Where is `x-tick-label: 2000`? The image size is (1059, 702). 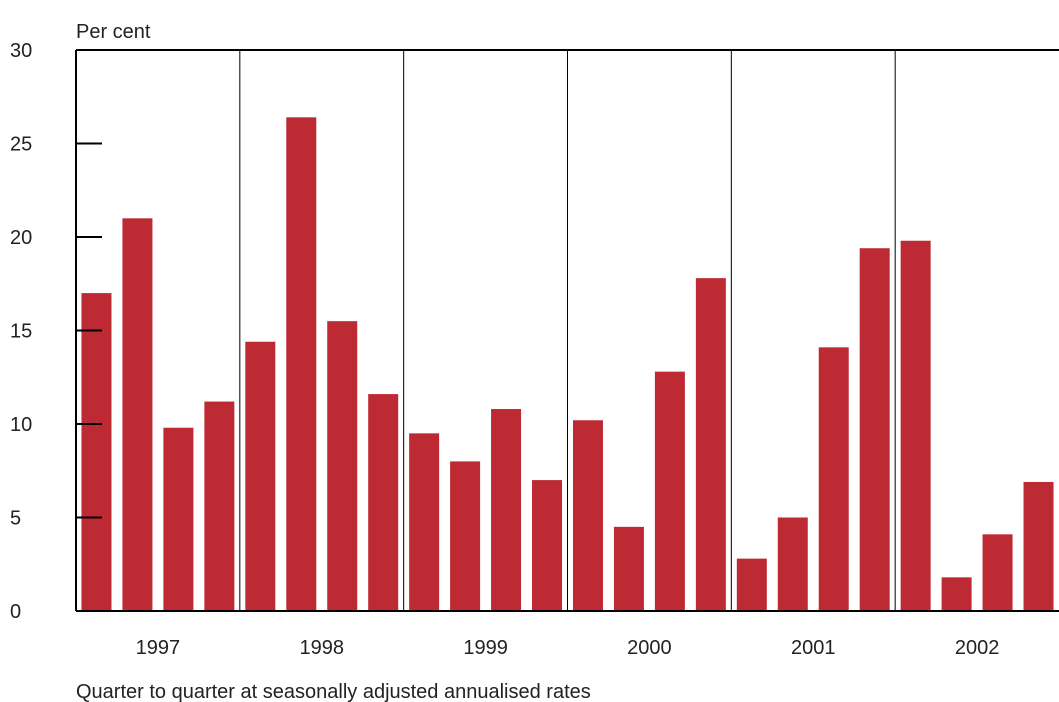
x-tick-label: 2000 is located at coordinates (649, 648).